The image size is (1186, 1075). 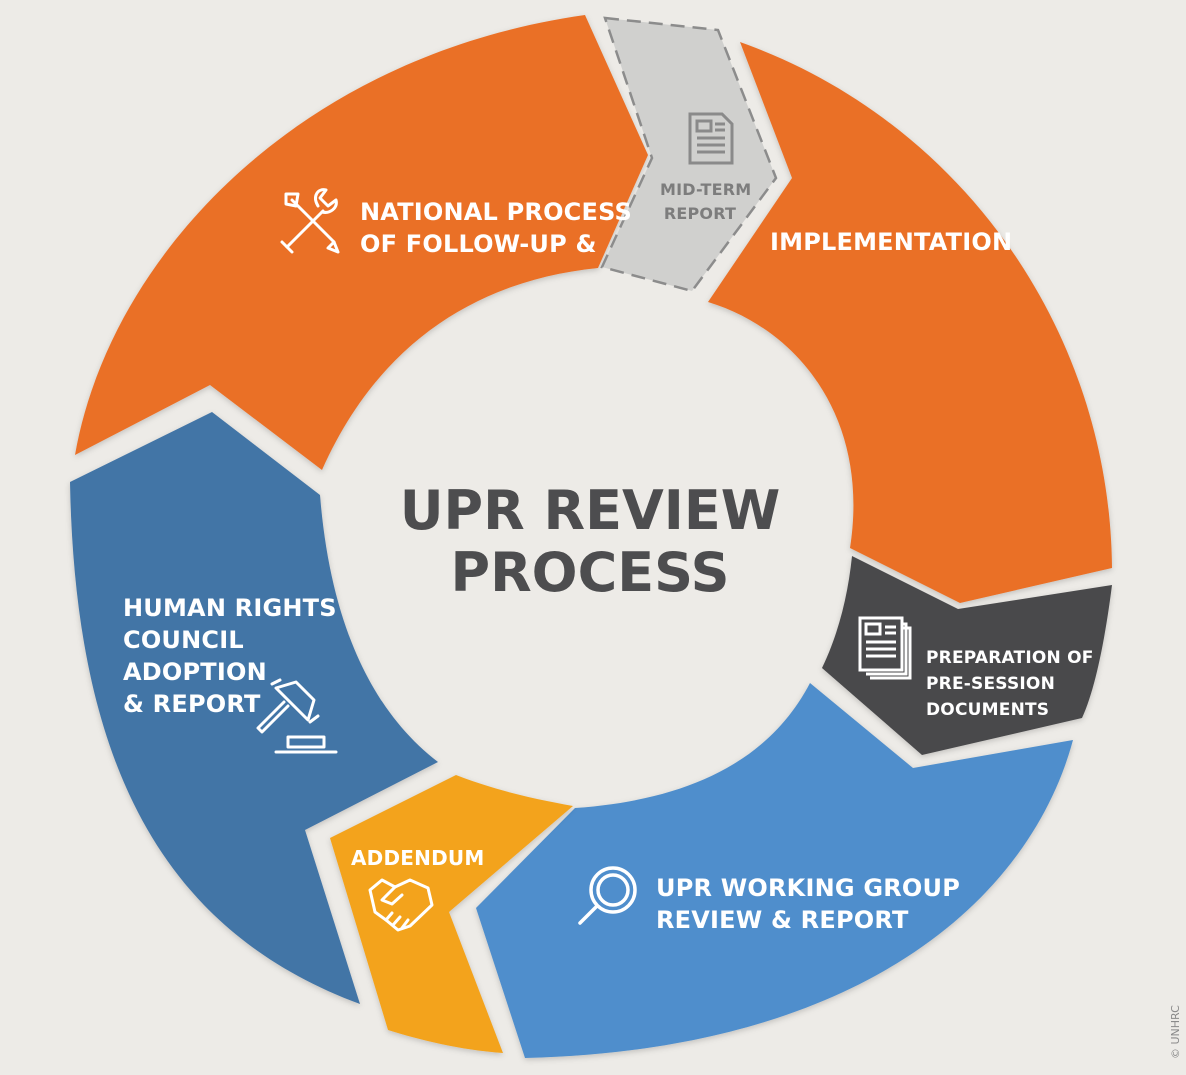 What do you see at coordinates (418, 858) in the screenshot?
I see `addendum-label: ADDENDUM` at bounding box center [418, 858].